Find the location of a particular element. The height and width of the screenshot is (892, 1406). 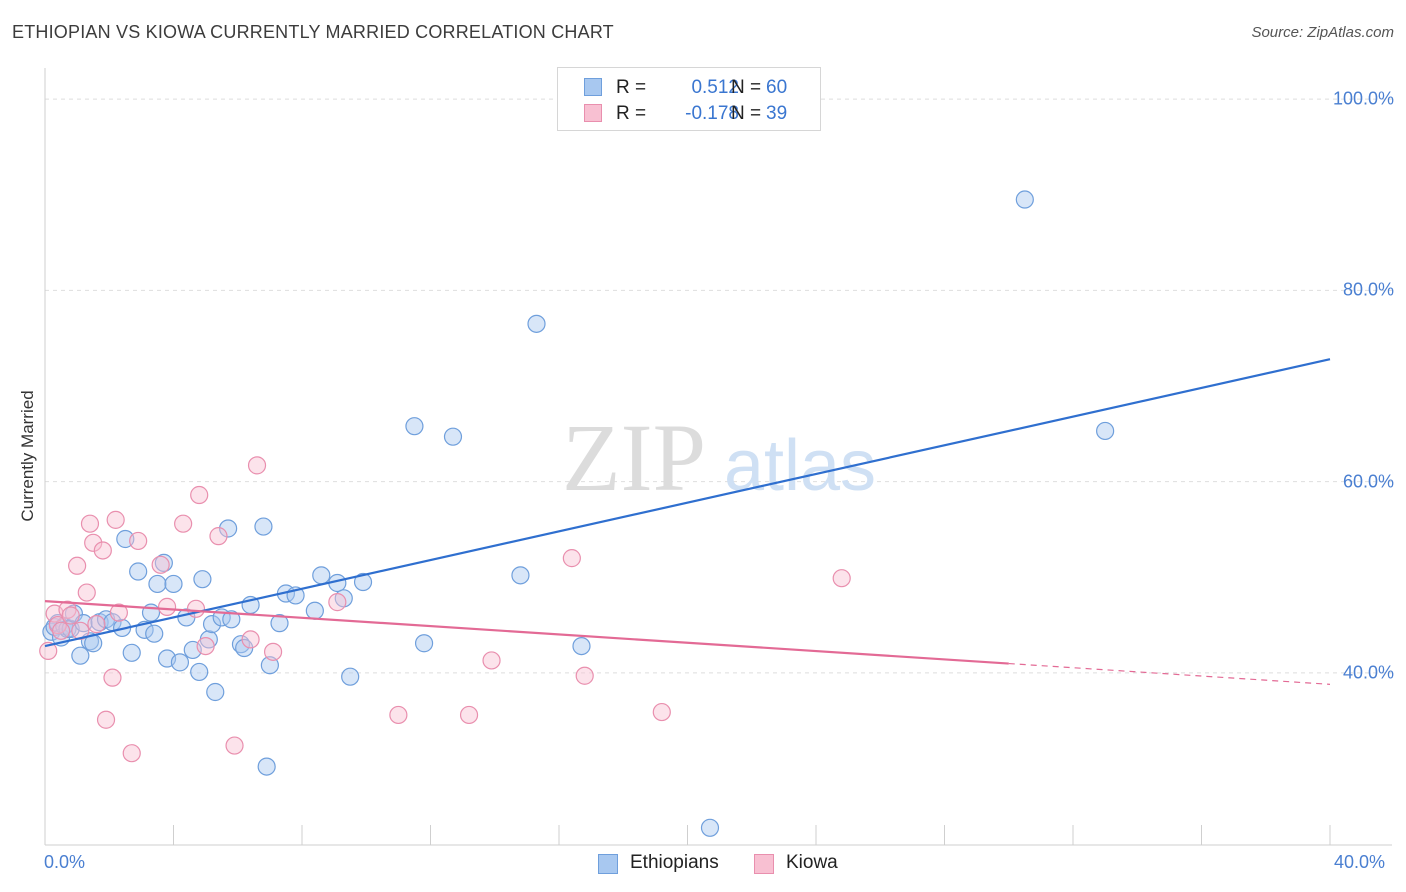

watermark: ZIP atlas is located at coordinates (719, 457).